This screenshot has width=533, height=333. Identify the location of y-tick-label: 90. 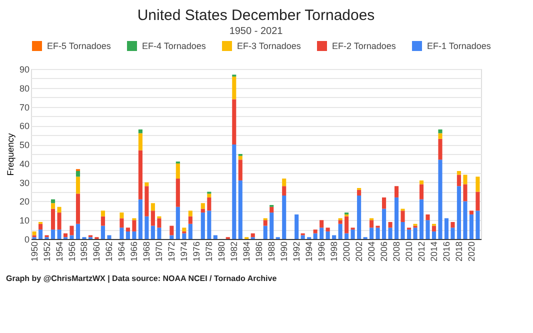
(24, 69).